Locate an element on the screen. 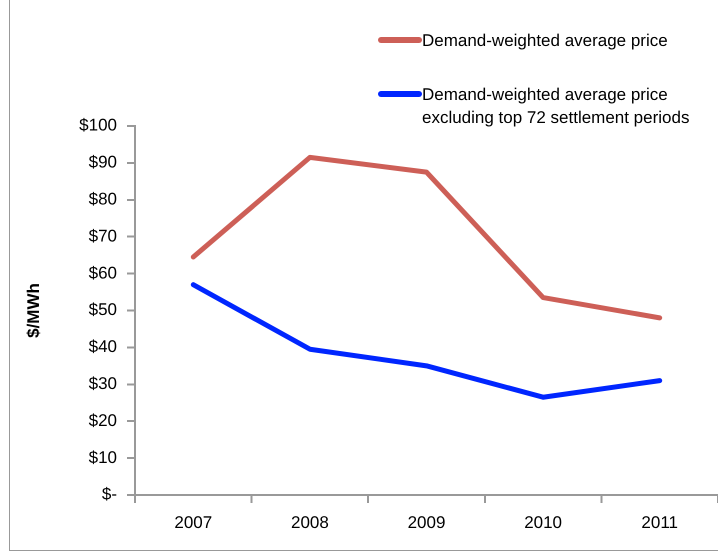 The width and height of the screenshot is (718, 556). y-tick-label: $90 is located at coordinates (102, 162).